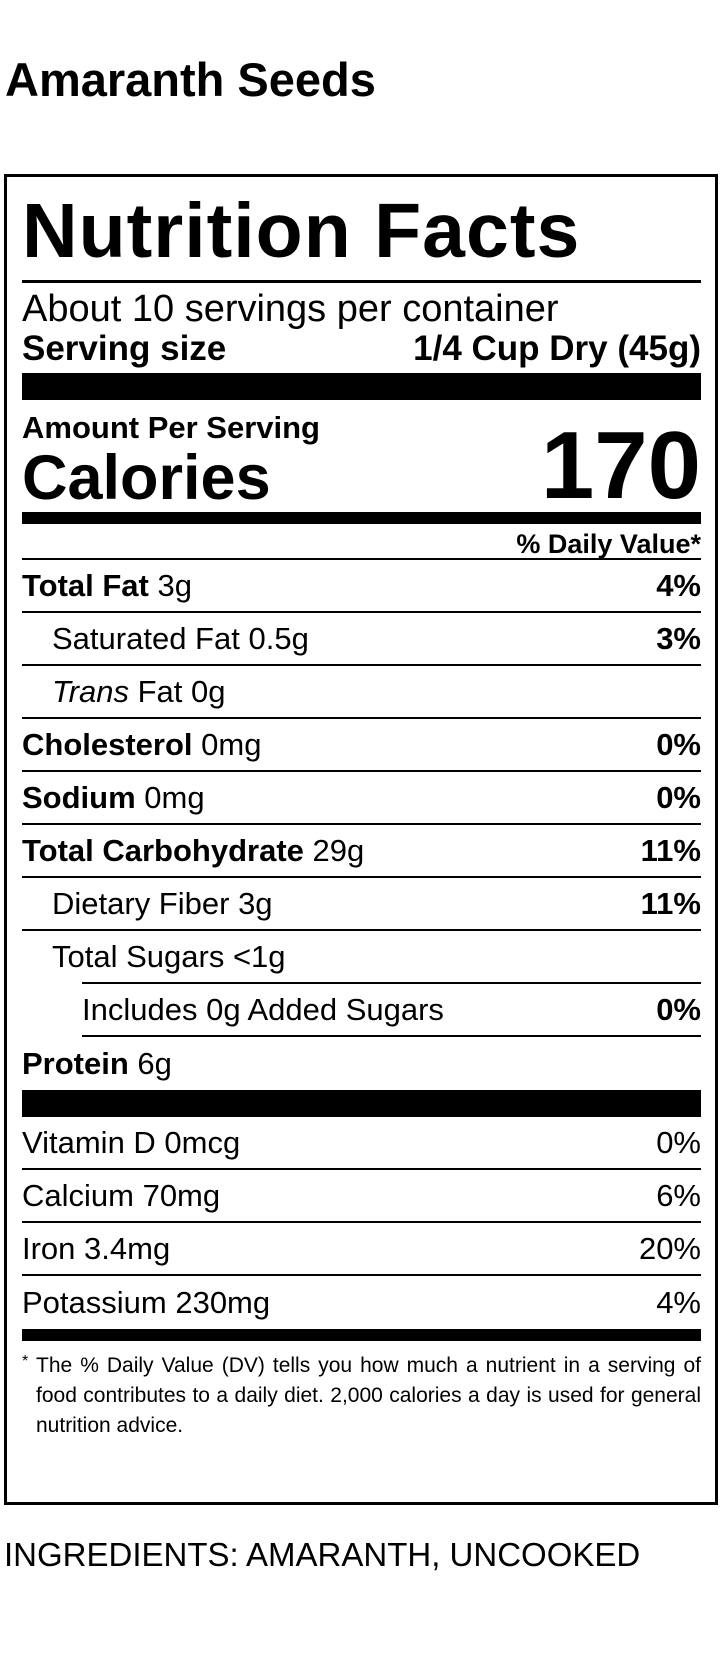 Image resolution: width=722 pixels, height=1658 pixels. What do you see at coordinates (107, 744) in the screenshot?
I see `nutrient-name: Cholesterol` at bounding box center [107, 744].